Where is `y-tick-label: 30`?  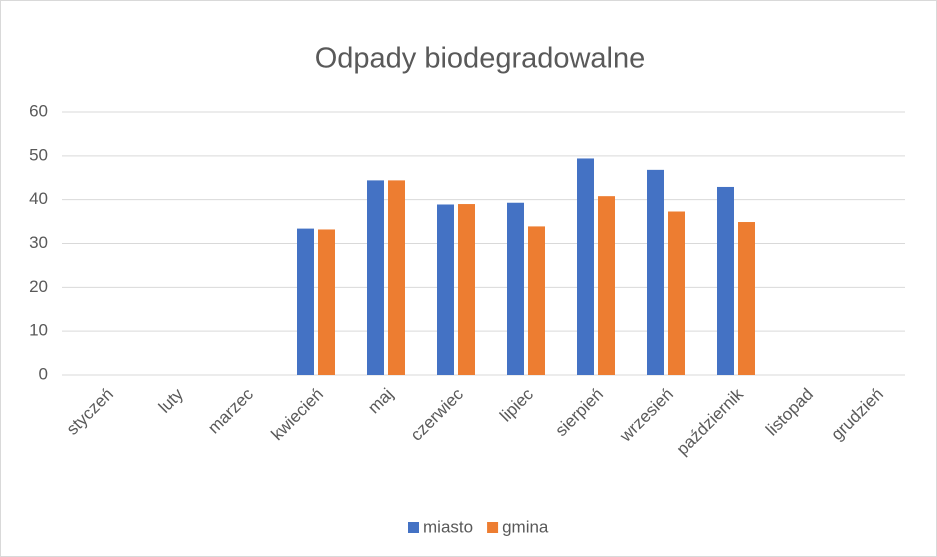 y-tick-label: 30 is located at coordinates (38, 242).